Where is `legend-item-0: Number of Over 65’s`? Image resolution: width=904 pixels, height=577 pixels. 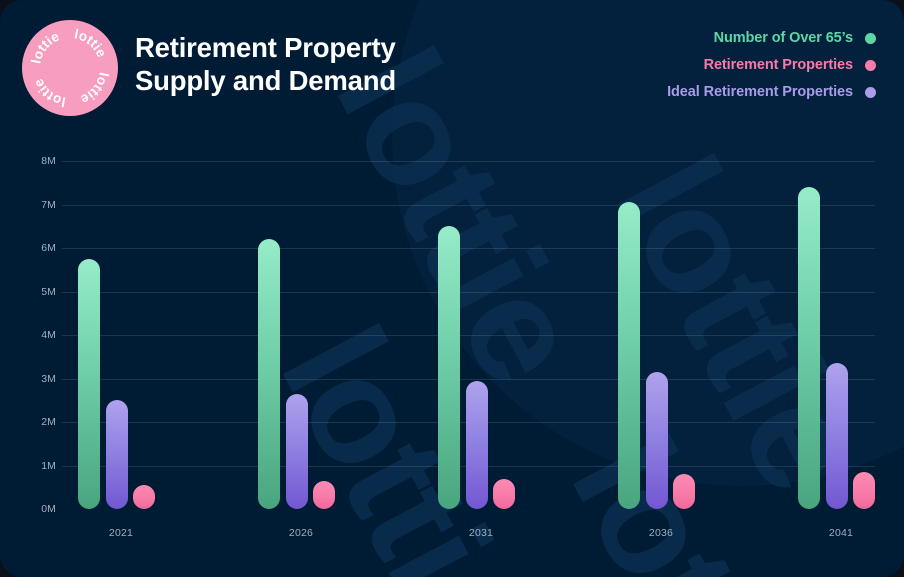
legend-item-0: Number of Over 65’s is located at coordinates (795, 38).